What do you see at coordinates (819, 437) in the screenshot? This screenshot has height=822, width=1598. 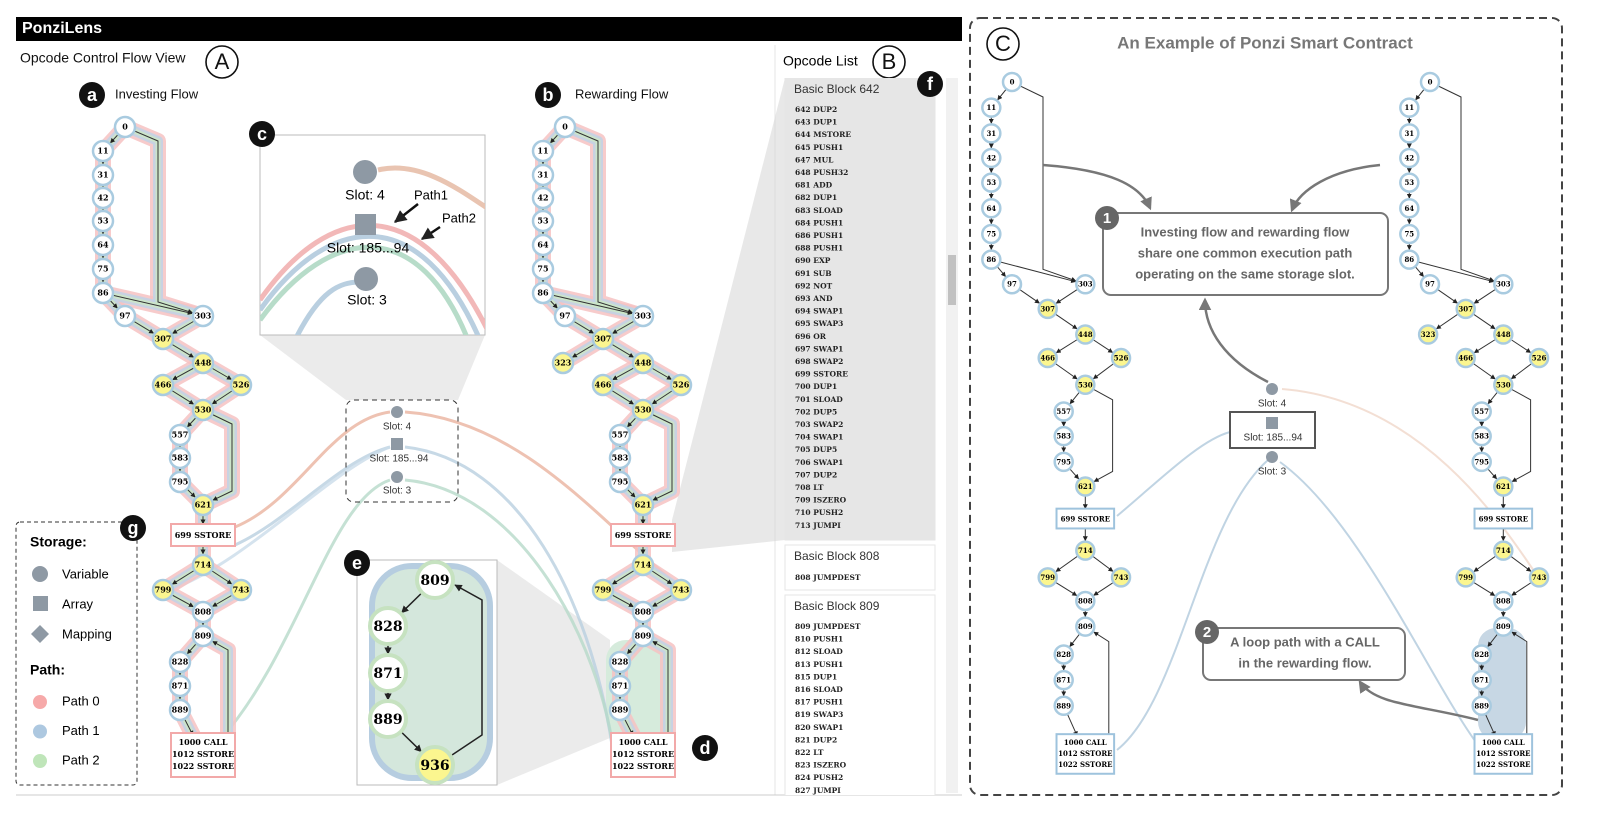 I see `opcode-item: 704 SWAP1` at bounding box center [819, 437].